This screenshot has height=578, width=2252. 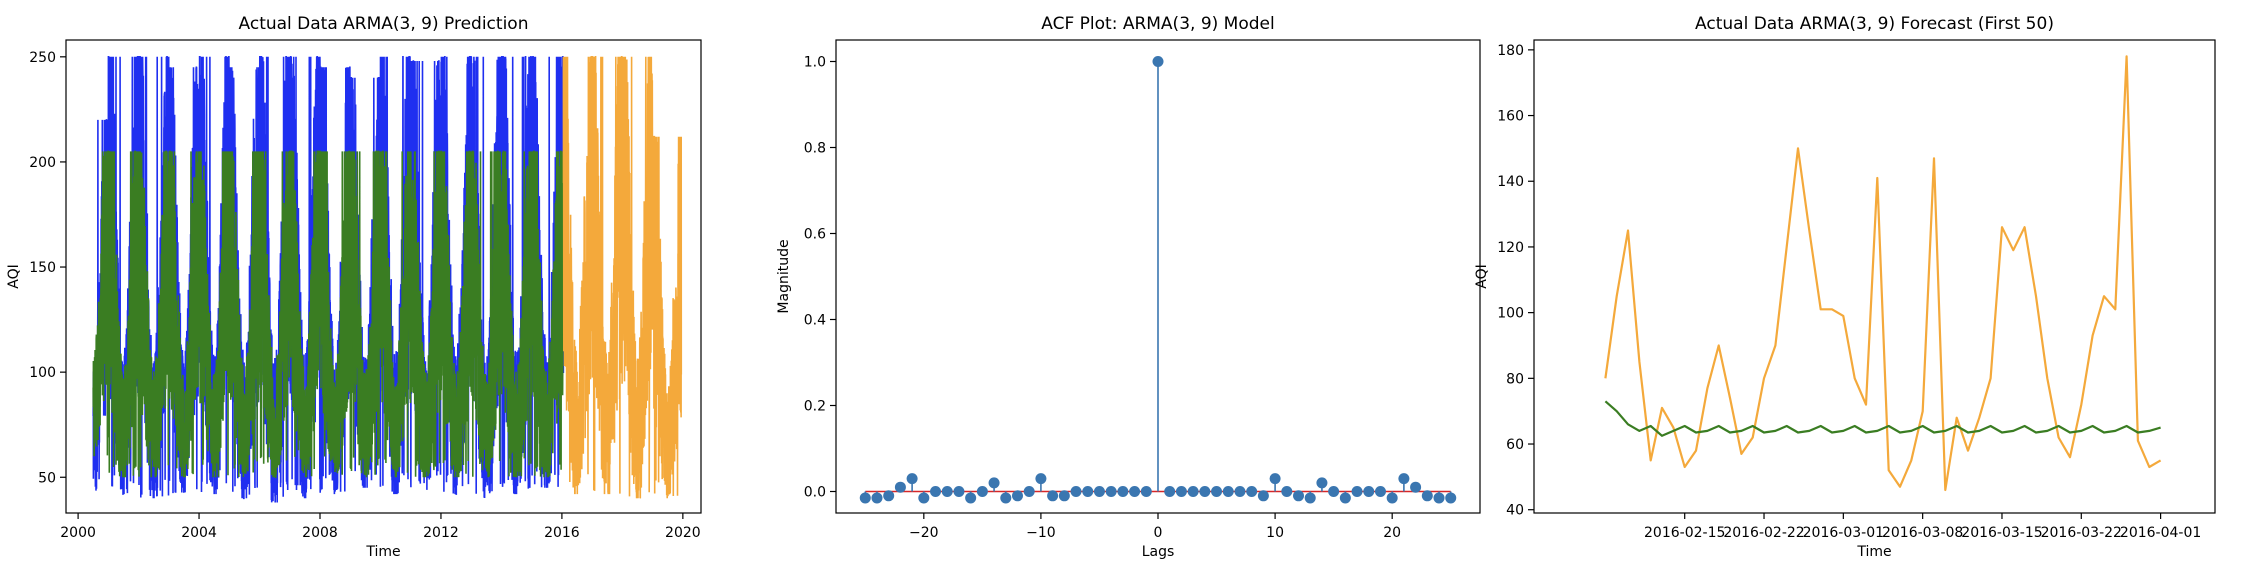 What do you see at coordinates (815, 149) in the screenshot?
I see `y-tick-label: 0.8` at bounding box center [815, 149].